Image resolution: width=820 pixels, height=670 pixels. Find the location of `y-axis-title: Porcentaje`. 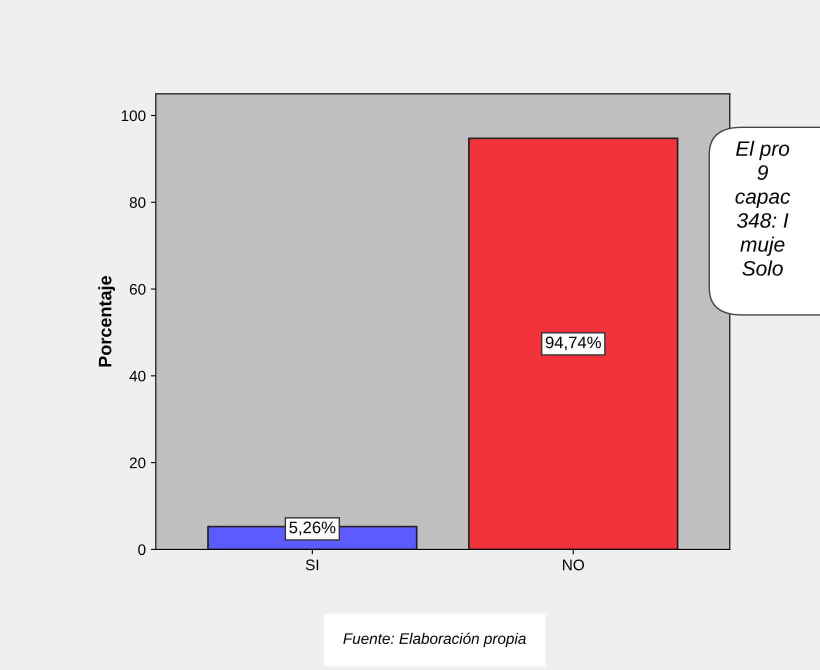

y-axis-title: Porcentaje is located at coordinates (107, 321).